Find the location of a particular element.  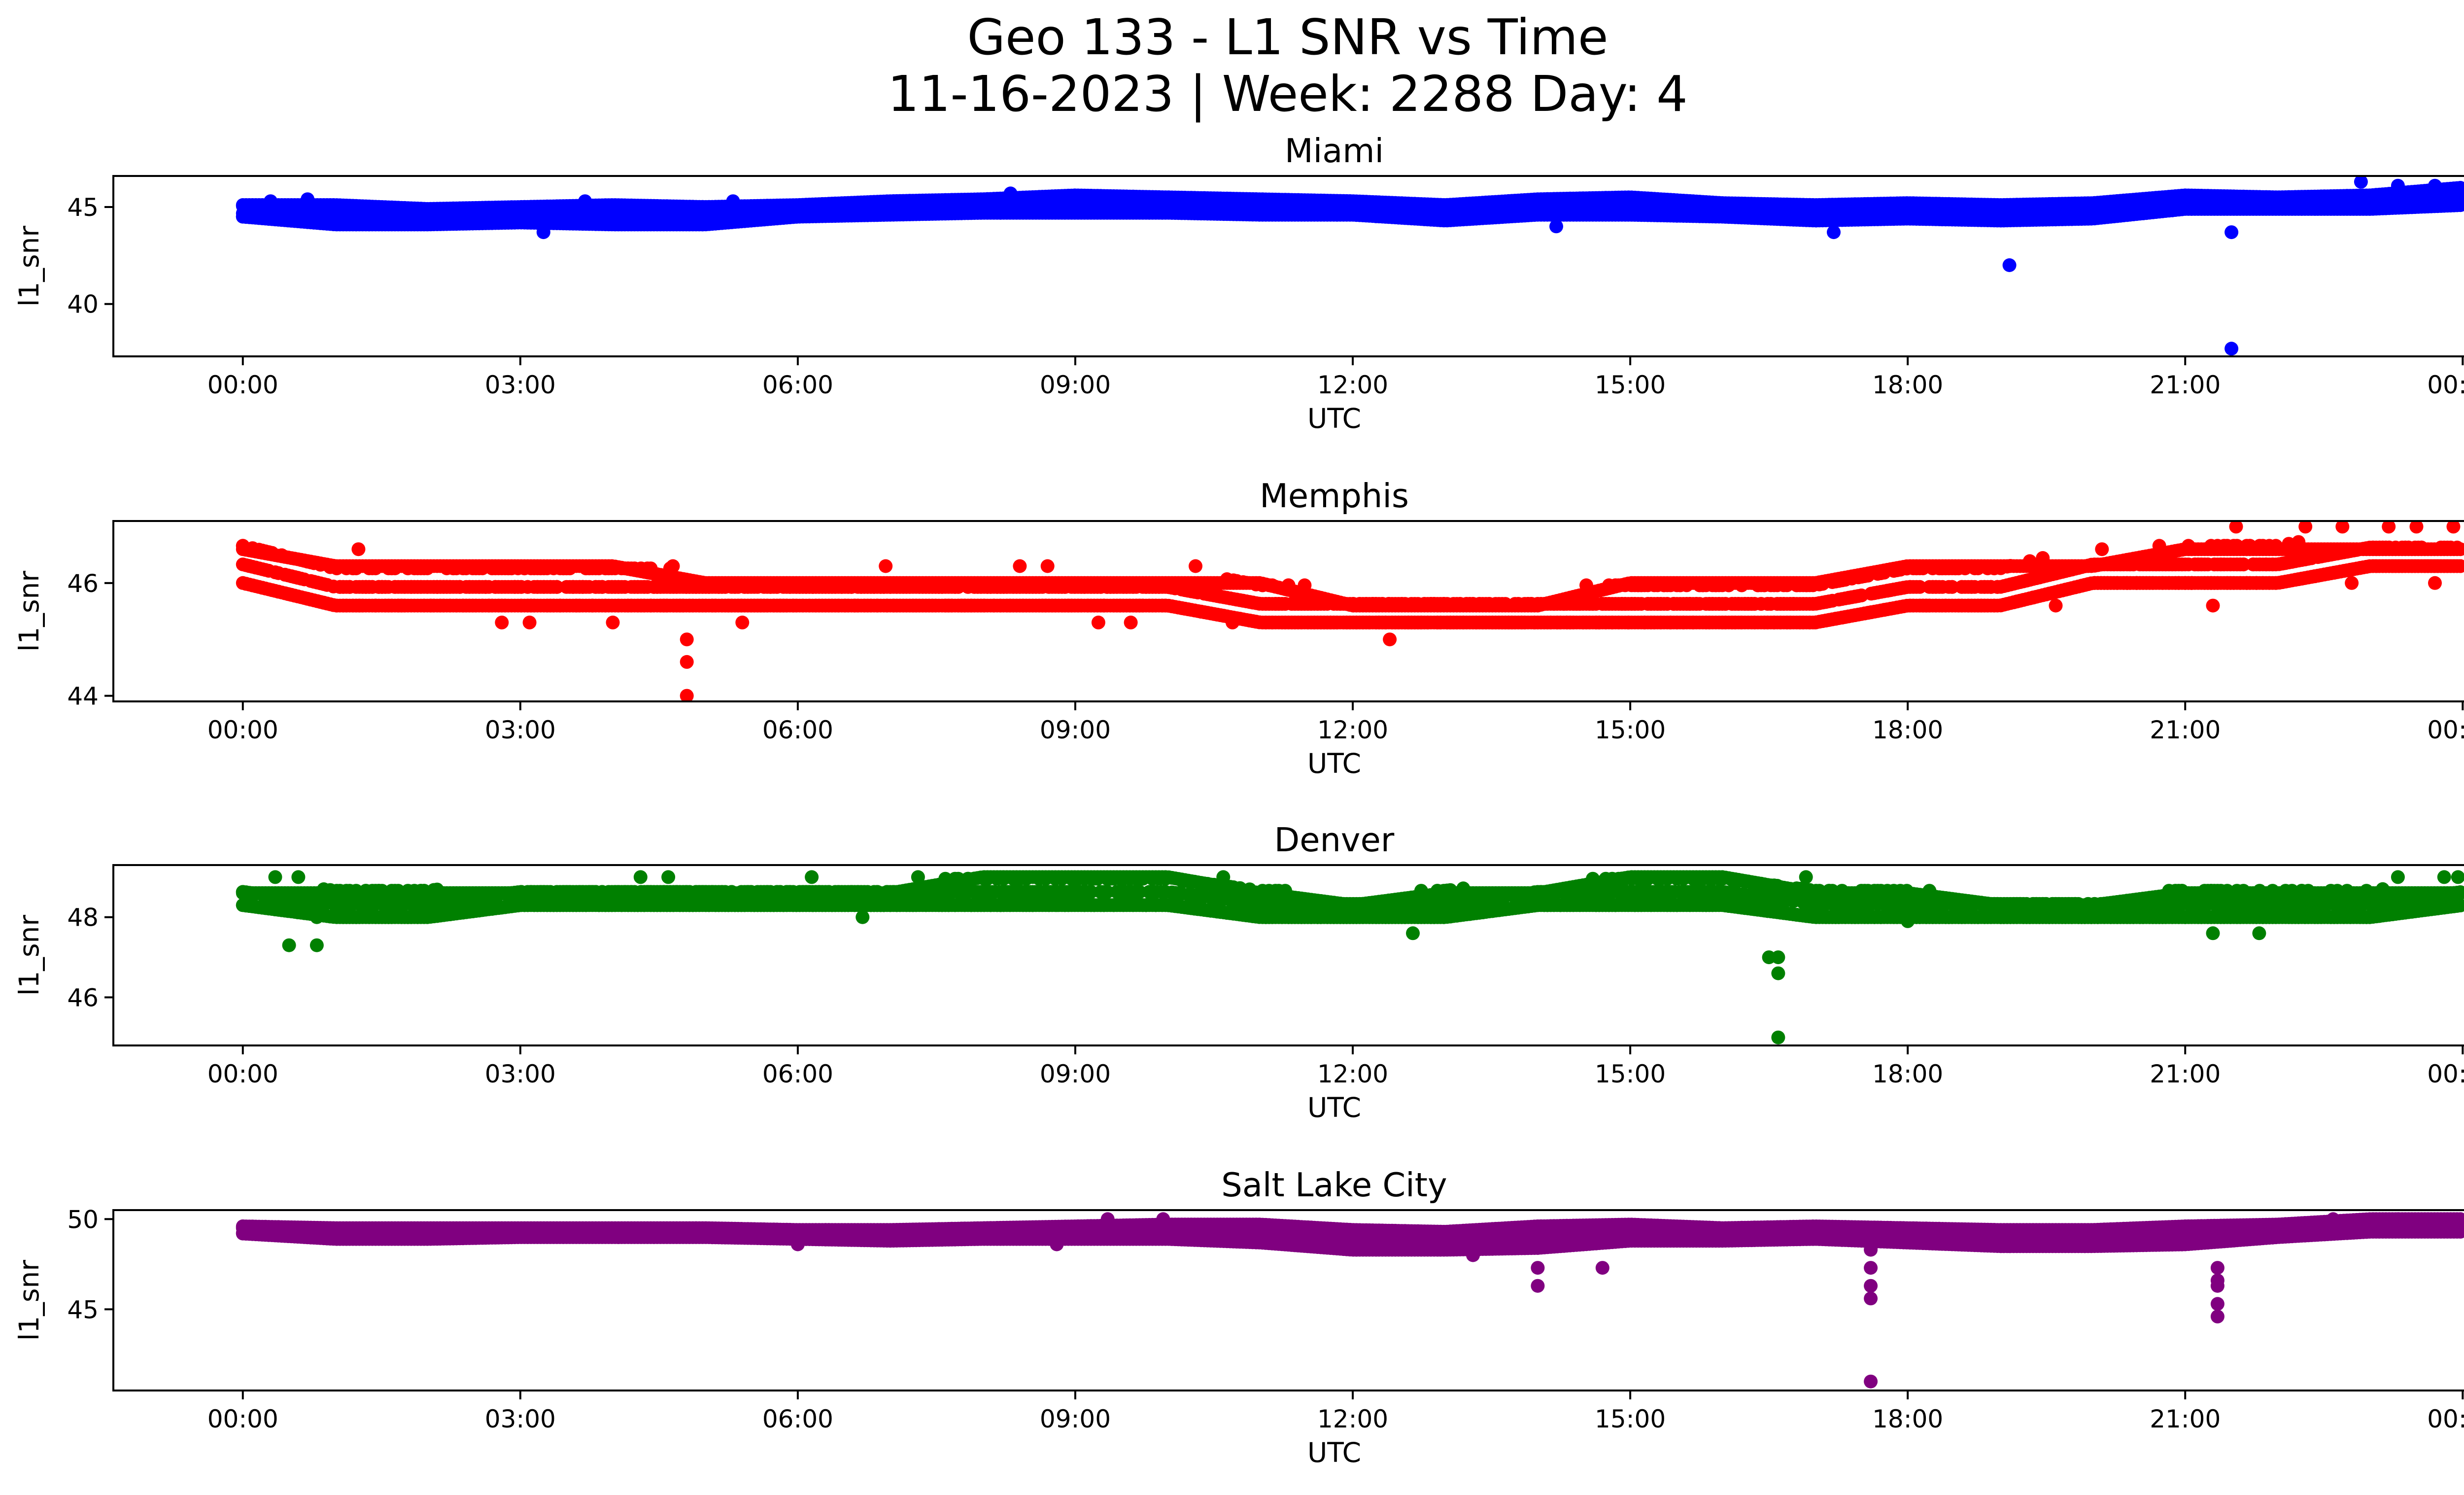

x-tick-label: 15:00 is located at coordinates (1630, 385).